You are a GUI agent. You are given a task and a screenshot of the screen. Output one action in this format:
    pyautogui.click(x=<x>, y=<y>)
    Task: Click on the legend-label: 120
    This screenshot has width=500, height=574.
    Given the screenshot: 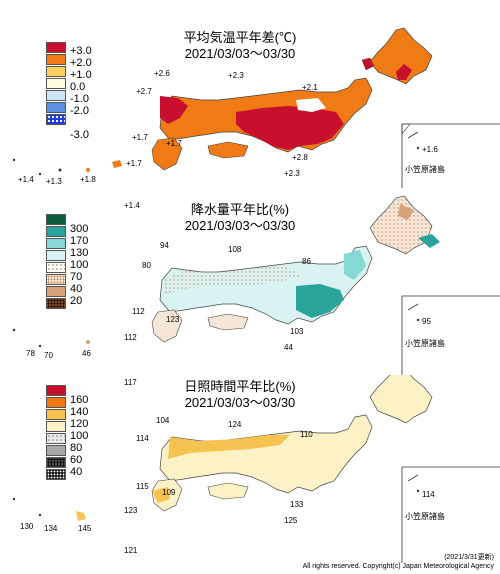 What is the action you would take?
    pyautogui.click(x=79, y=424)
    